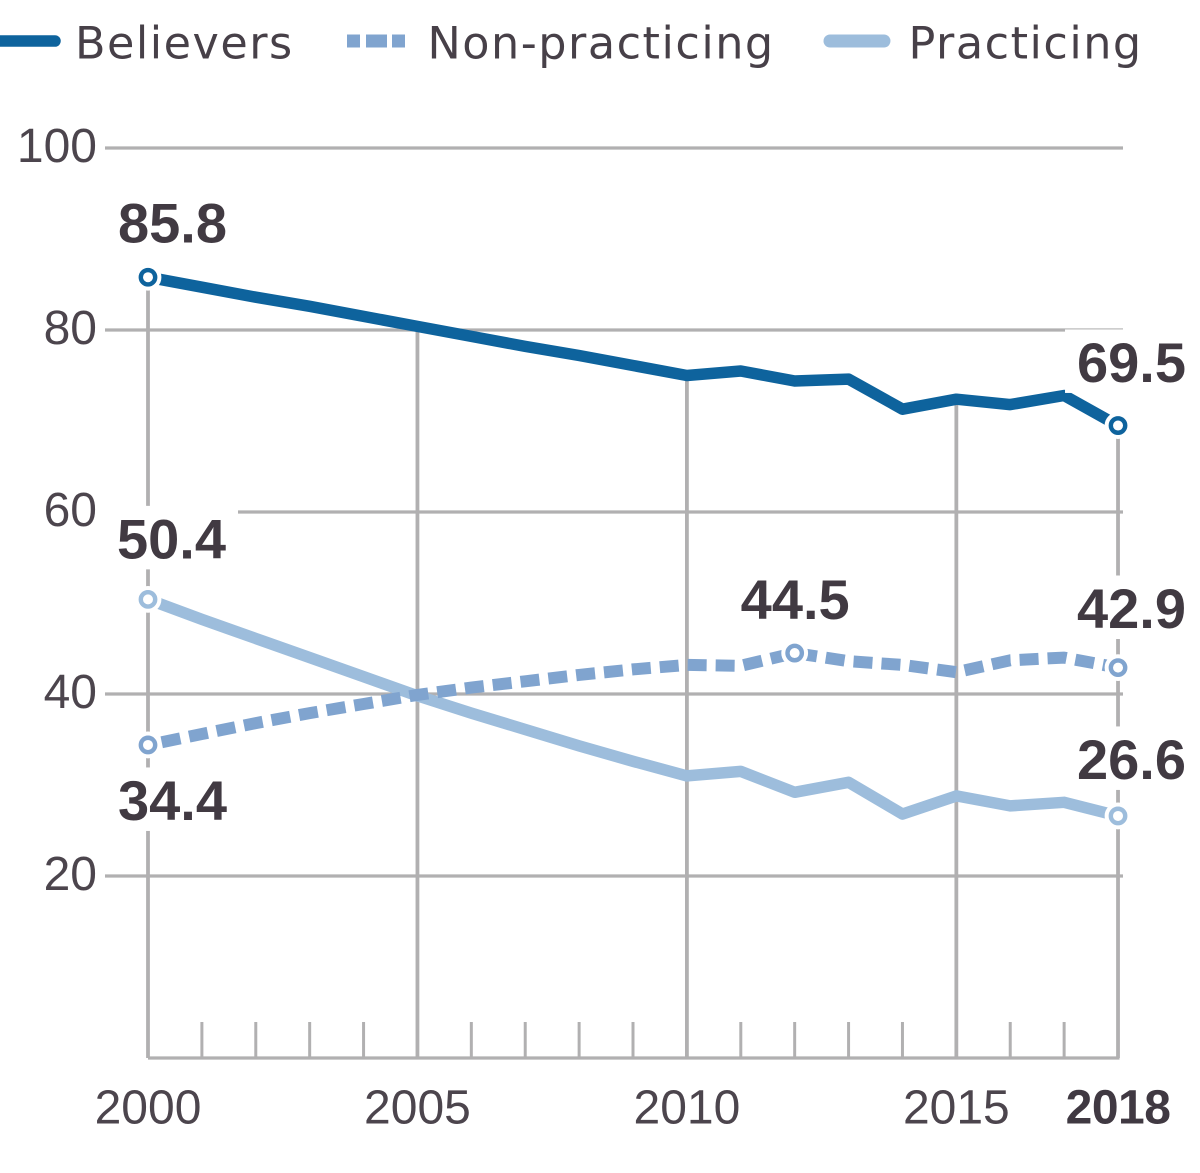 The image size is (1200, 1173). What do you see at coordinates (417, 1108) in the screenshot?
I see `x-tick-label-2005: 2005` at bounding box center [417, 1108].